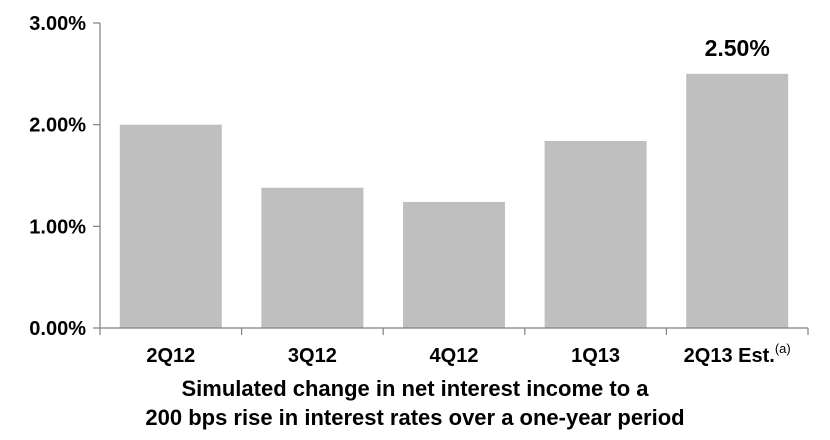  I want to click on x-tick-label: 2Q12, so click(170, 356).